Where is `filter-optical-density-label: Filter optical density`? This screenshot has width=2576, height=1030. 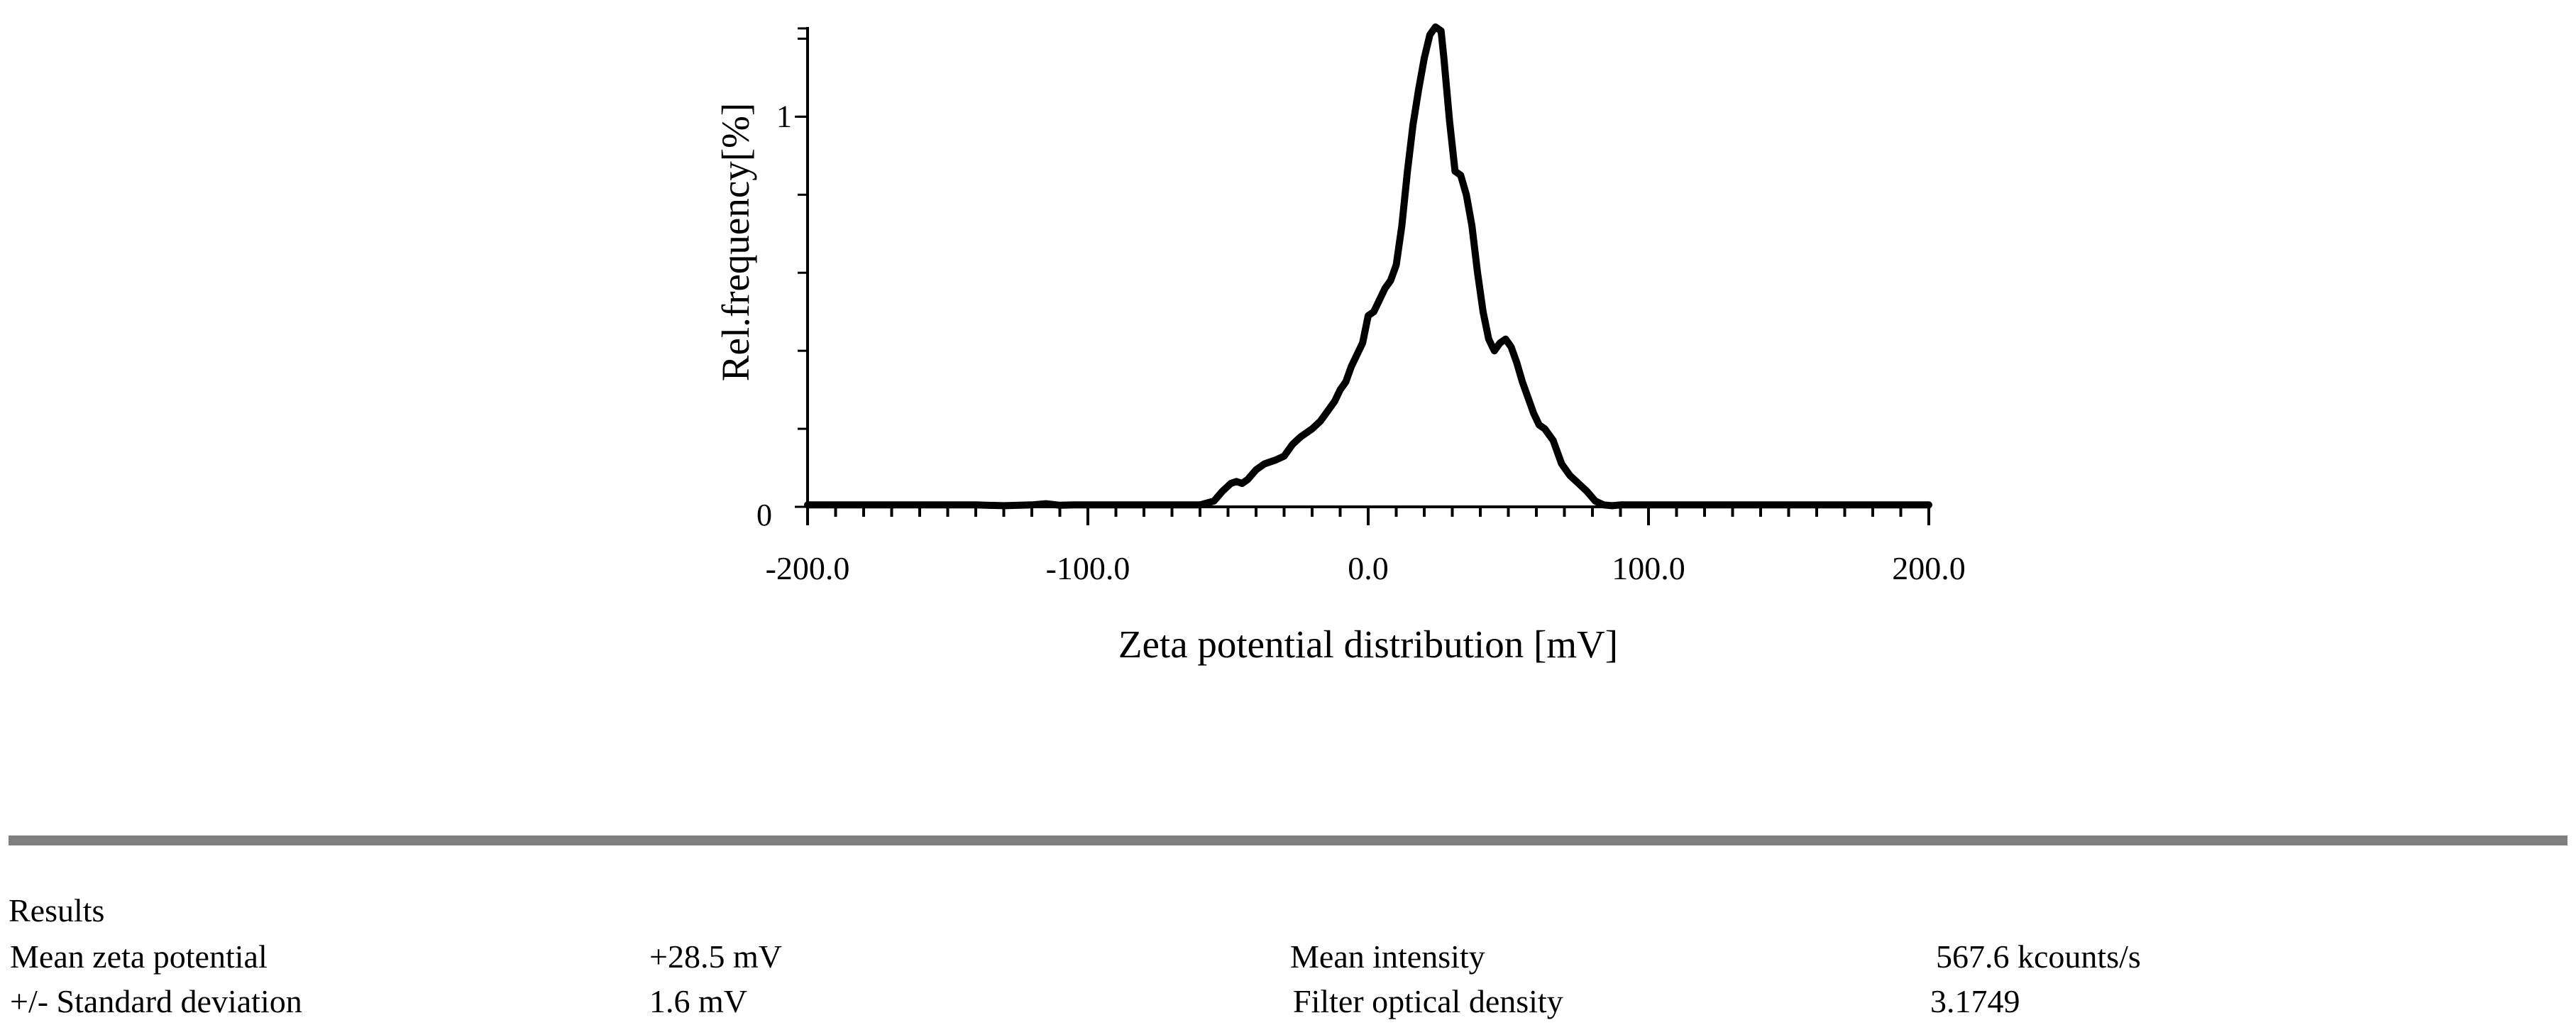 filter-optical-density-label: Filter optical density is located at coordinates (1428, 1001).